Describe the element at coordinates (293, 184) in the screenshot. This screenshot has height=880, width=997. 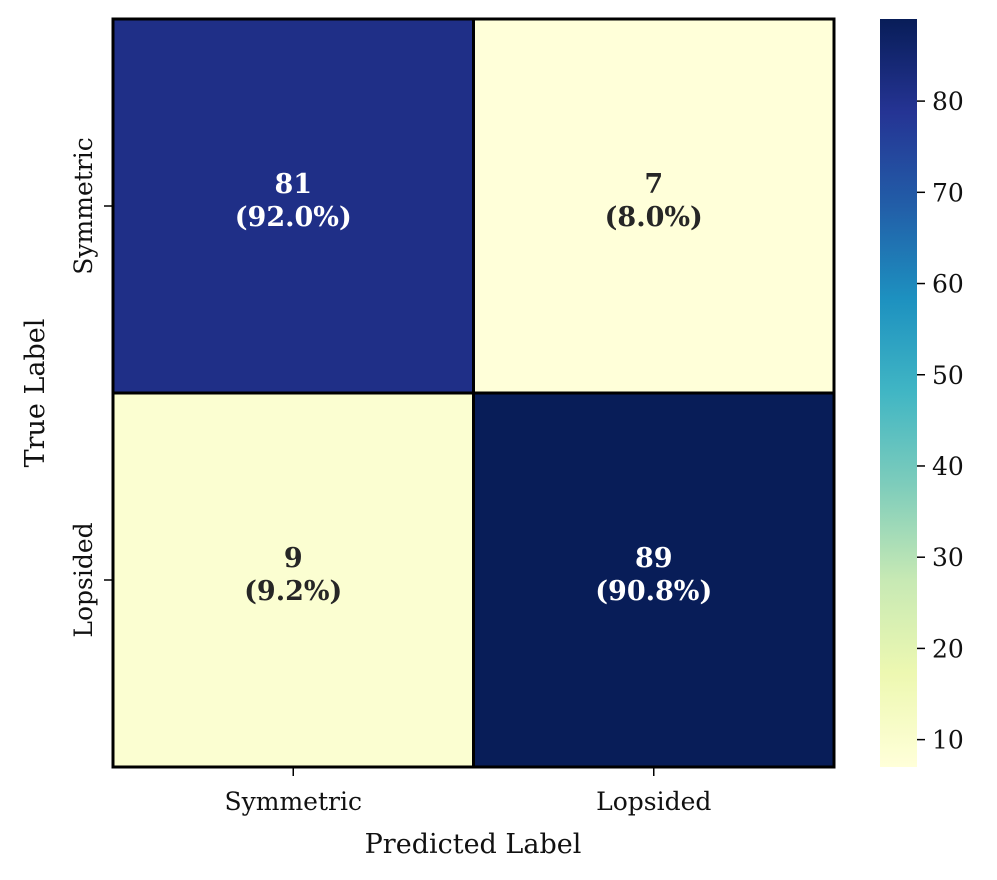
I see `cell-count-label: 81` at that location.